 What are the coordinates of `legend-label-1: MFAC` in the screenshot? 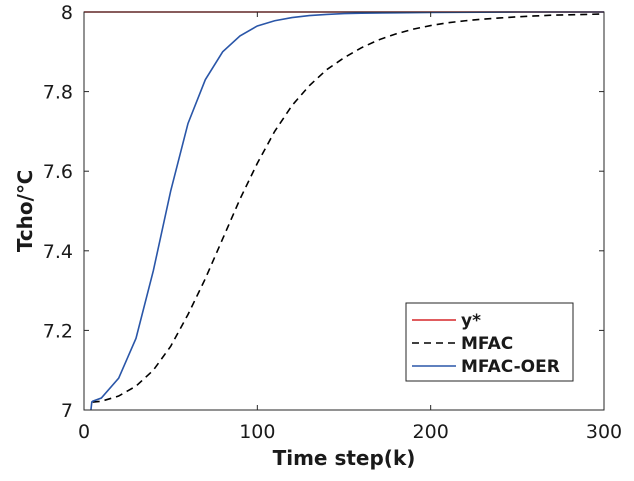 It's located at (487, 344).